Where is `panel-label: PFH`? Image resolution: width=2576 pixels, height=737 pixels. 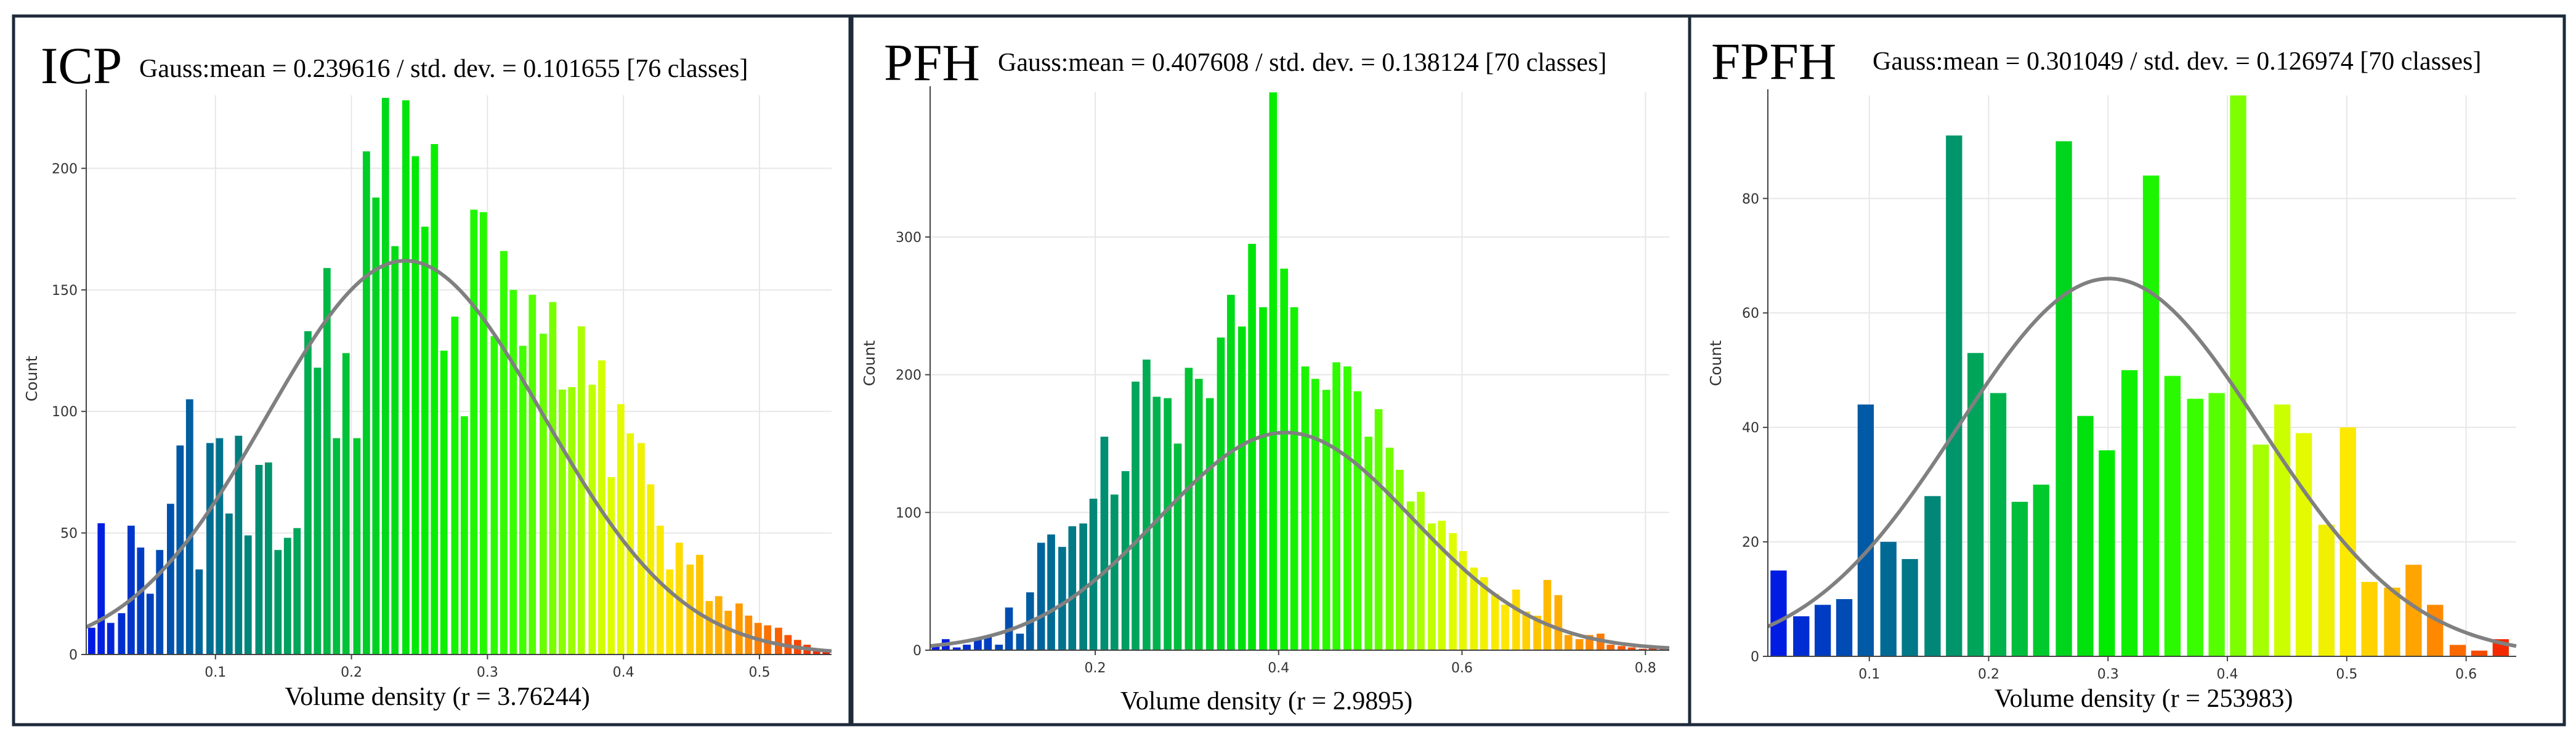 panel-label: PFH is located at coordinates (932, 63).